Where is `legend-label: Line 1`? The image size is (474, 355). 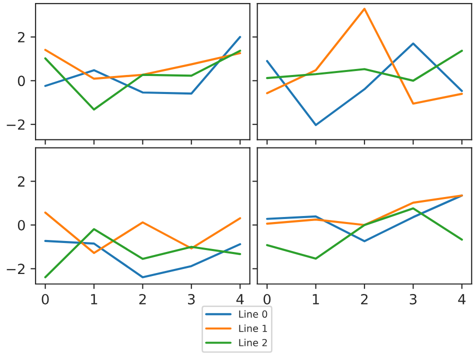 legend-label: Line 1 is located at coordinates (253, 328).